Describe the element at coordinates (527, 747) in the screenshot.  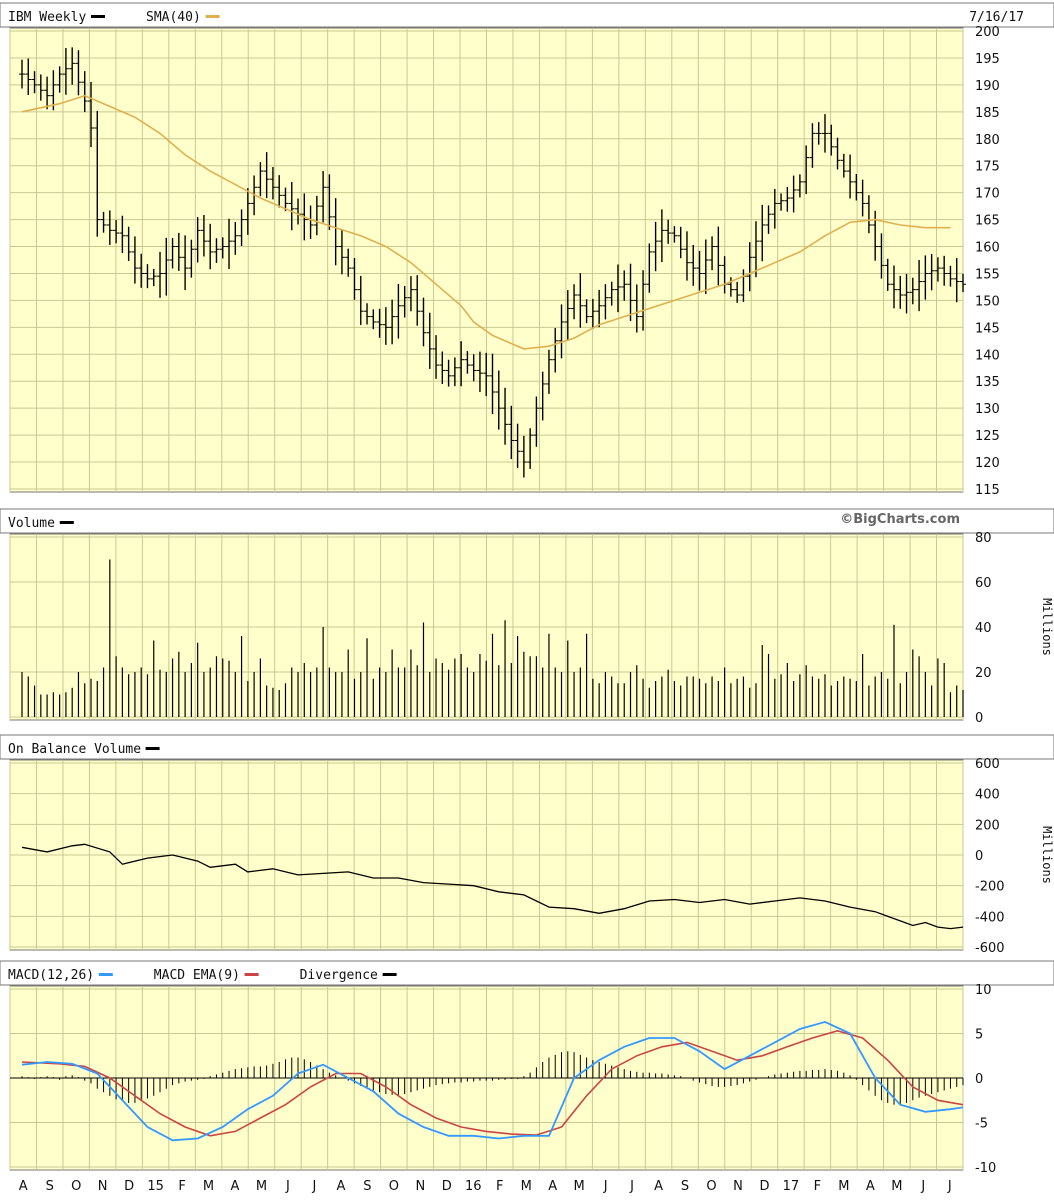
I see `obv-header` at that location.